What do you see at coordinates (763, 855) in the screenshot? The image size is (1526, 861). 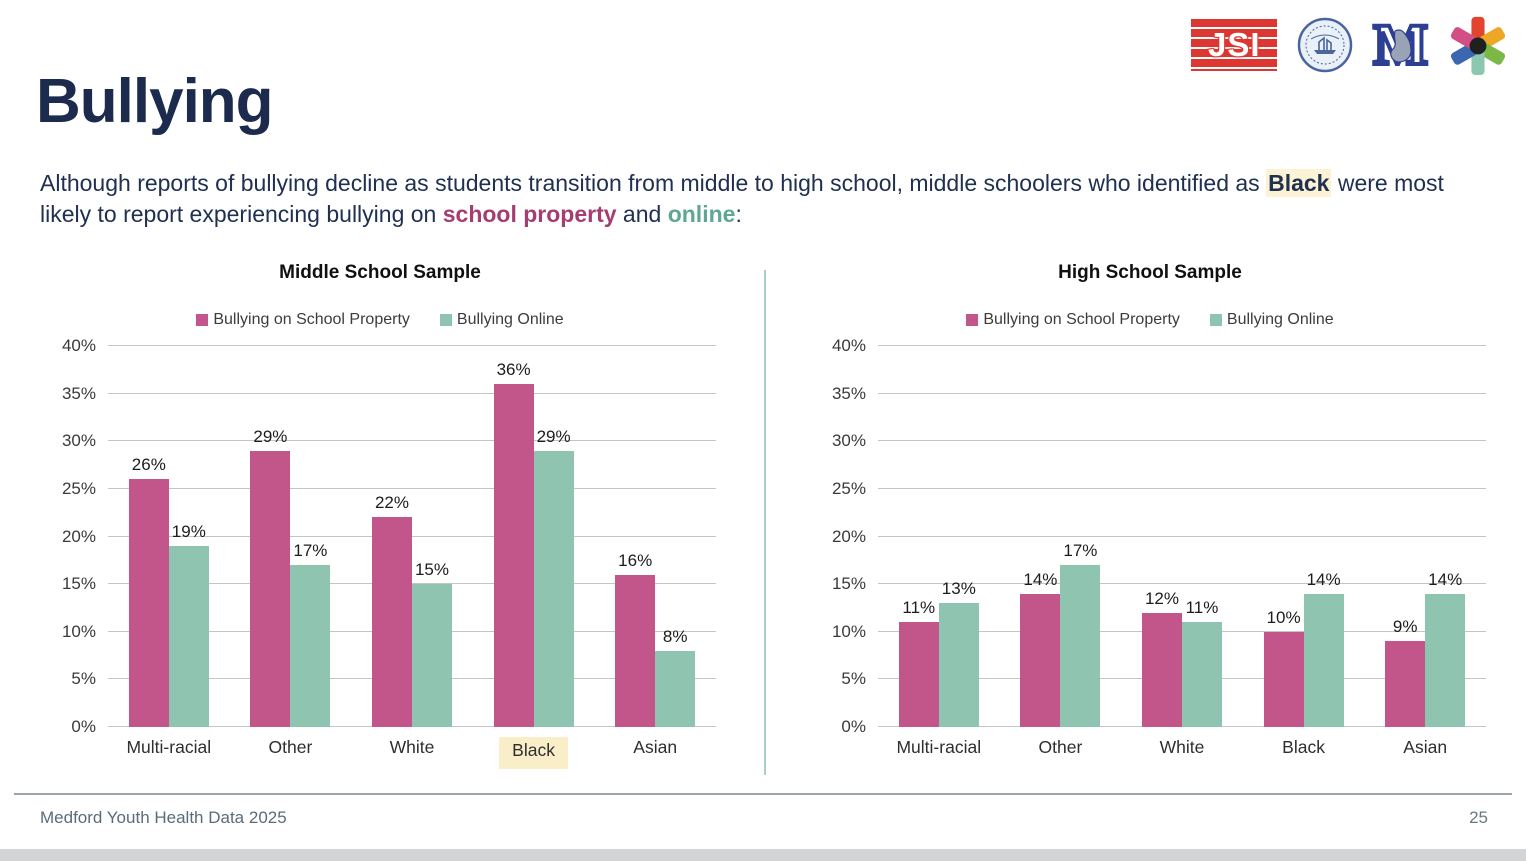 I see `bottom-edge-bar` at bounding box center [763, 855].